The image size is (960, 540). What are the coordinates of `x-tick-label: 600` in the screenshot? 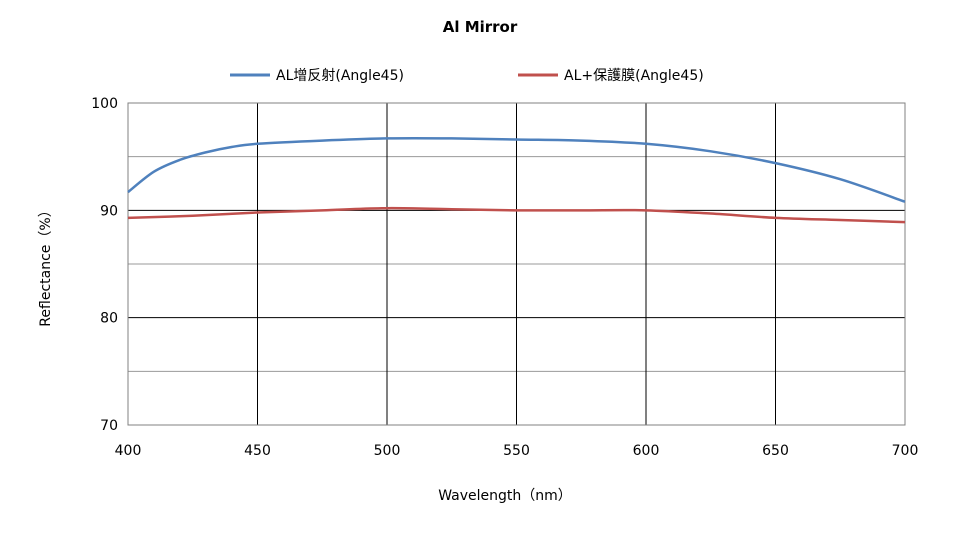 It's located at (646, 451).